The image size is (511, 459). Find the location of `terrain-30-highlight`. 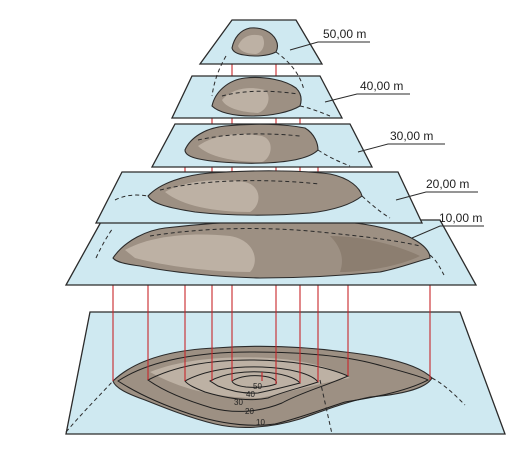

terrain-30-highlight is located at coordinates (234, 148).